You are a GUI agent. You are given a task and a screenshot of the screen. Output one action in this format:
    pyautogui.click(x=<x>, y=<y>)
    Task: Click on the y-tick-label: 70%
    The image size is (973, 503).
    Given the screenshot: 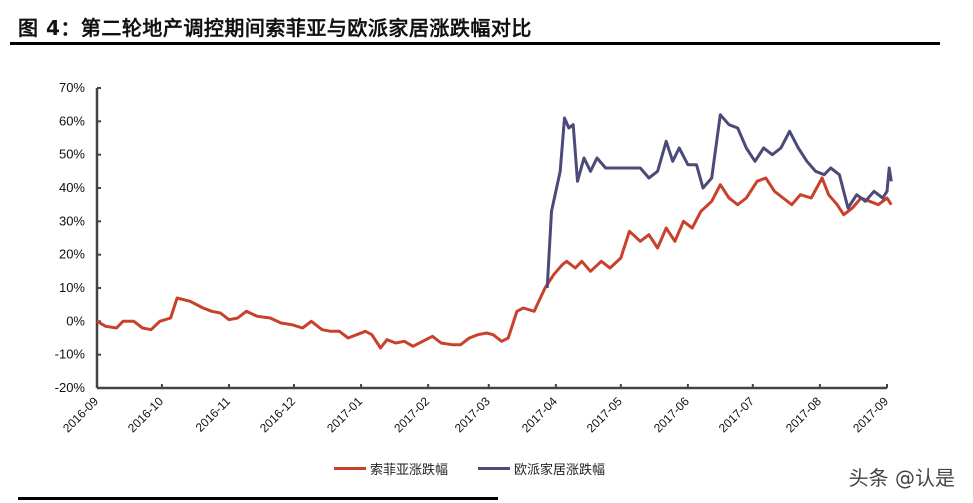 What is the action you would take?
    pyautogui.click(x=72, y=87)
    